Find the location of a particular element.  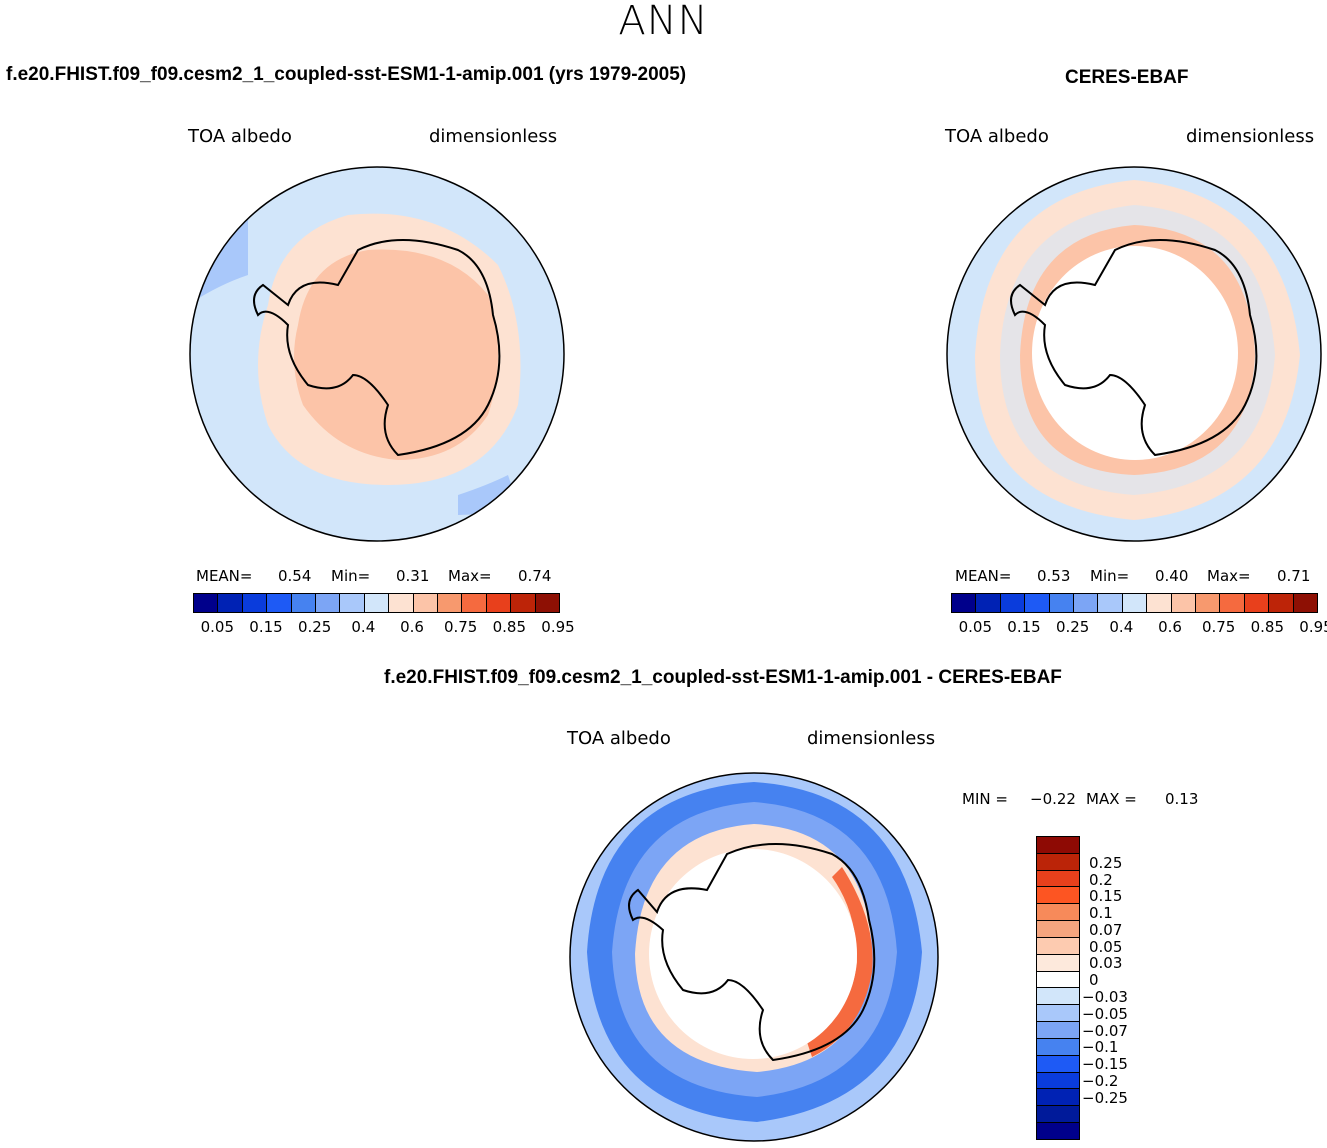

diff-colorbar-tick-label: 0.2 is located at coordinates (1101, 879).